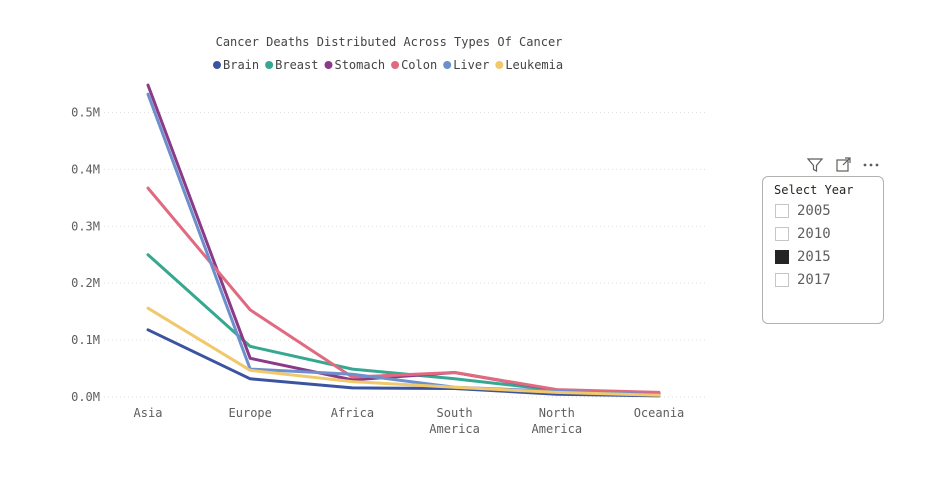 The height and width of the screenshot is (504, 927). I want to click on legend-label-colon: Colon, so click(419, 65).